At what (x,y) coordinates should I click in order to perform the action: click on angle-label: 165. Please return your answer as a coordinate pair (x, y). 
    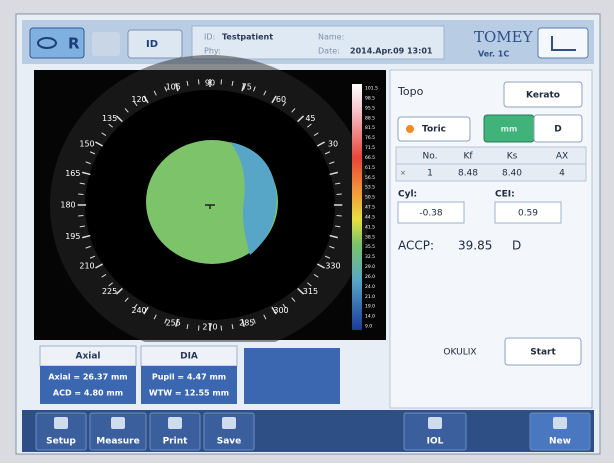
    Looking at the image, I should click on (72, 173).